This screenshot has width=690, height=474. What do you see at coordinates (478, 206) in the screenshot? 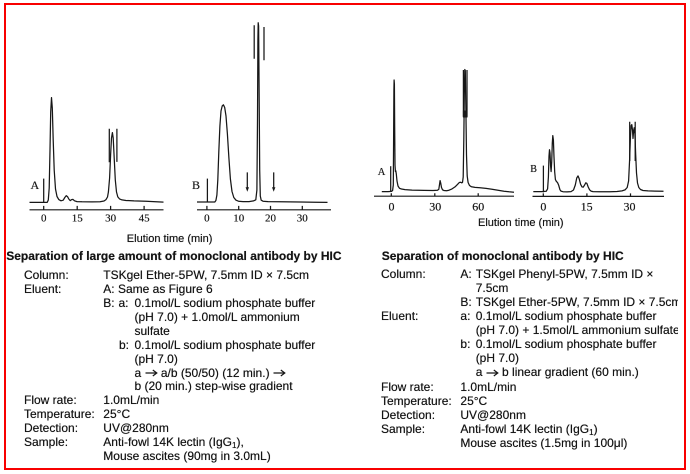
I see `svg-text: 60` at bounding box center [478, 206].